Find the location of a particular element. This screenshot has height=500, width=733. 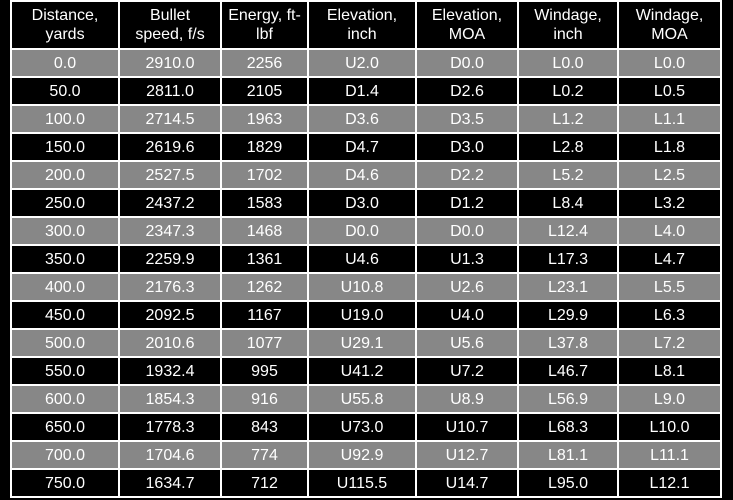

data-cell: 2527.5 is located at coordinates (170, 175).